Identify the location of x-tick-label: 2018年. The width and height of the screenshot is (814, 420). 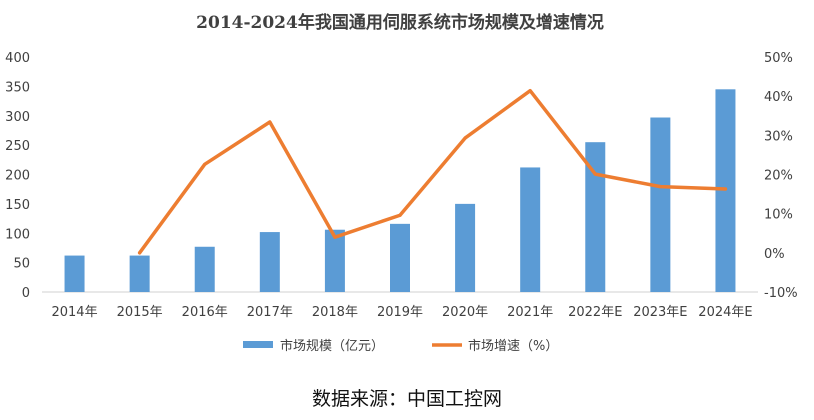
(335, 312).